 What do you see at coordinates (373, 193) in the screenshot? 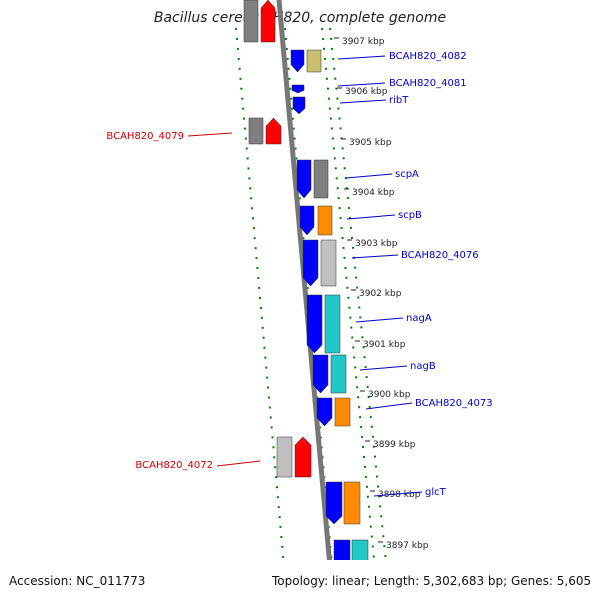
I see `tick-label: 3904 kbp` at bounding box center [373, 193].